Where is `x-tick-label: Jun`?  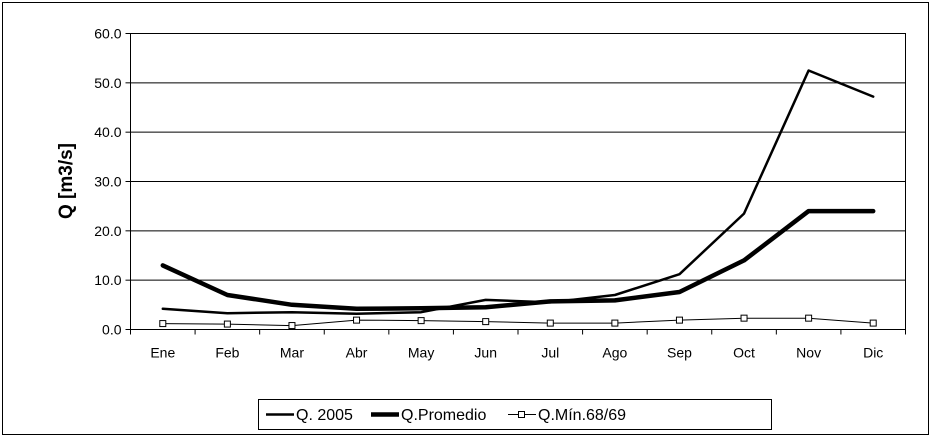
x-tick-label: Jun is located at coordinates (485, 353).